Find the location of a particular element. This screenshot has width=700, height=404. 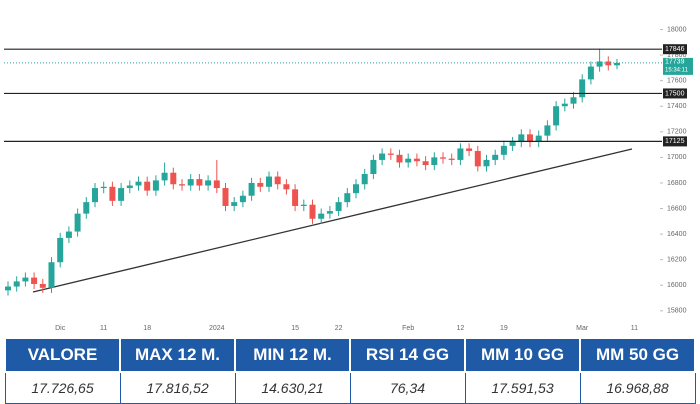

axis-box is located at coordinates (681, 168).